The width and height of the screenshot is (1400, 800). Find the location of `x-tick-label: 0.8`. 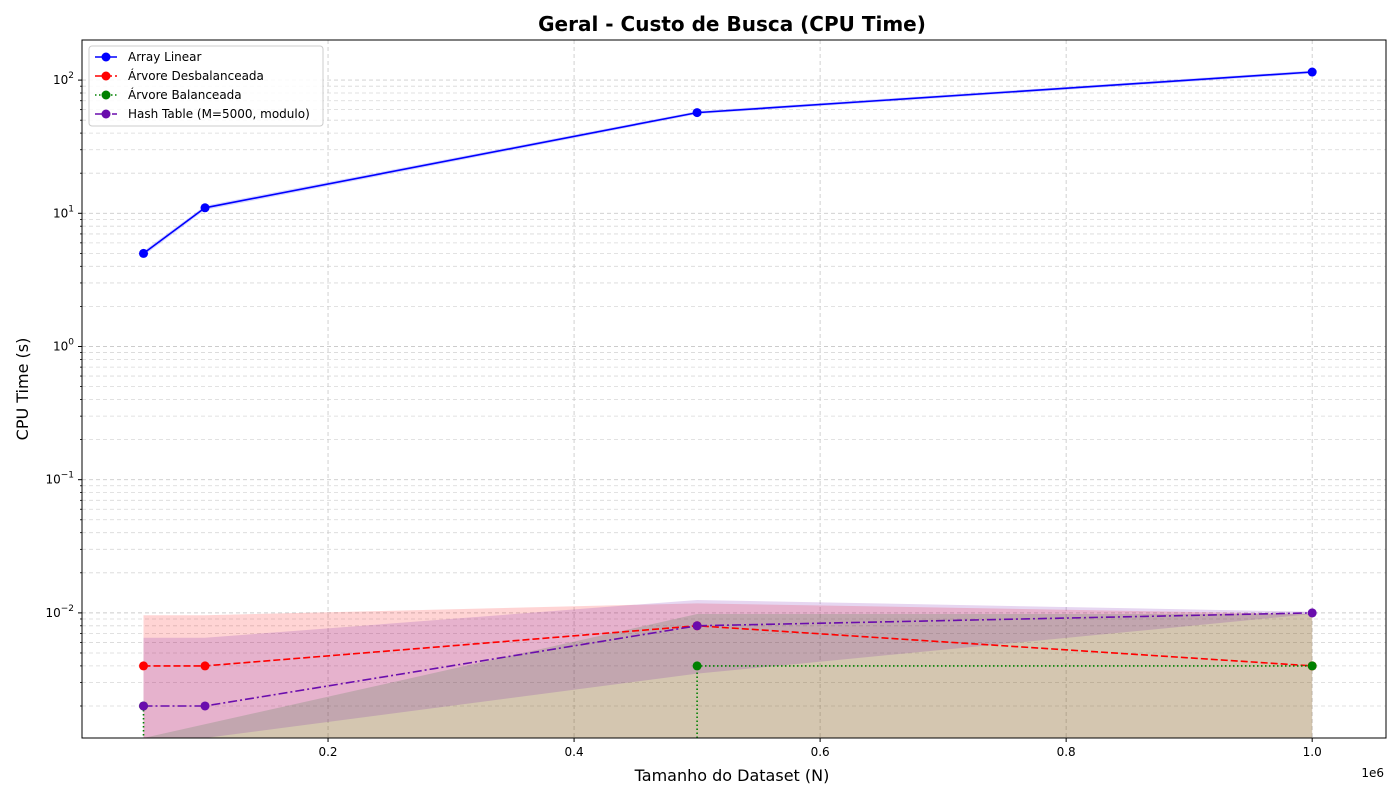

x-tick-label: 0.8 is located at coordinates (1066, 752).